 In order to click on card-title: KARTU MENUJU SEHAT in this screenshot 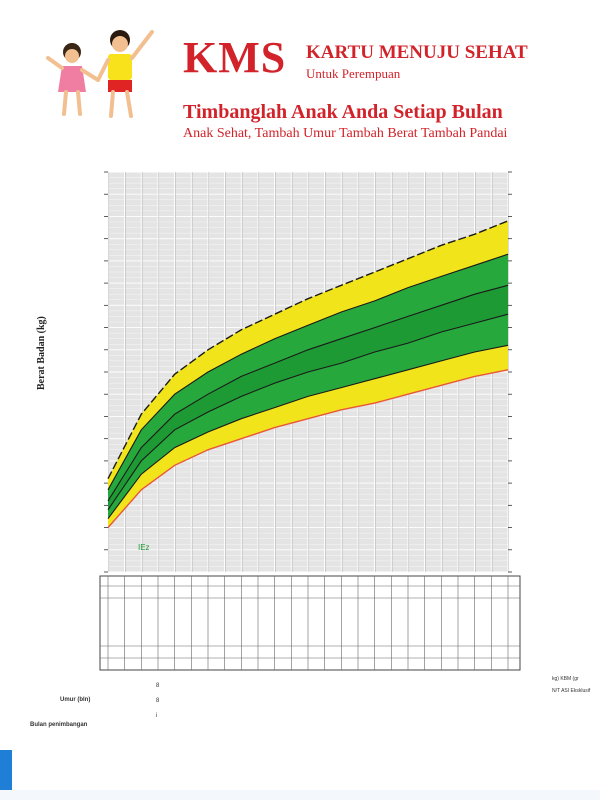, I will do `click(417, 52)`.